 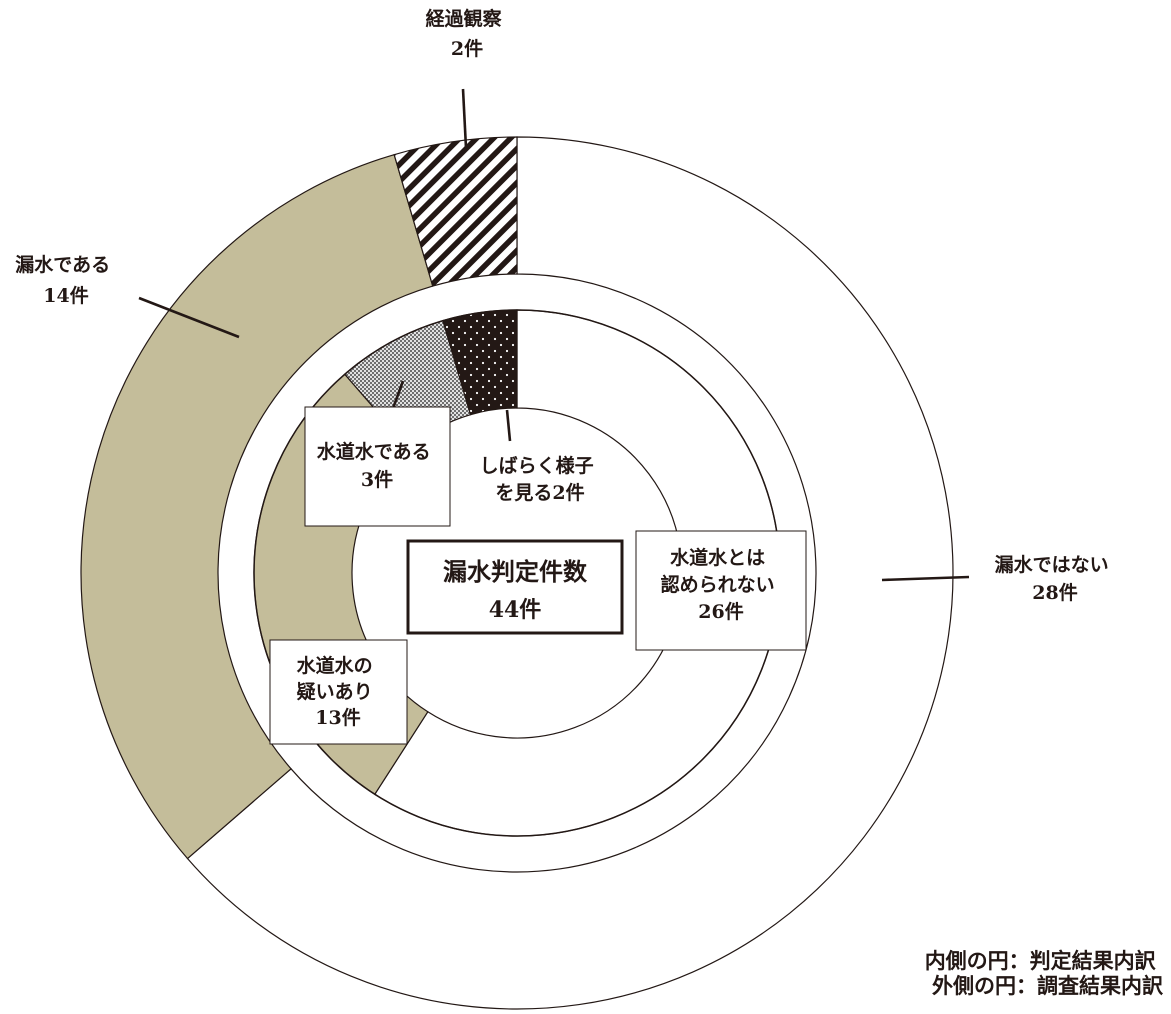 What do you see at coordinates (467, 33) in the screenshot?
I see `label-observation: 経過観察 2件` at bounding box center [467, 33].